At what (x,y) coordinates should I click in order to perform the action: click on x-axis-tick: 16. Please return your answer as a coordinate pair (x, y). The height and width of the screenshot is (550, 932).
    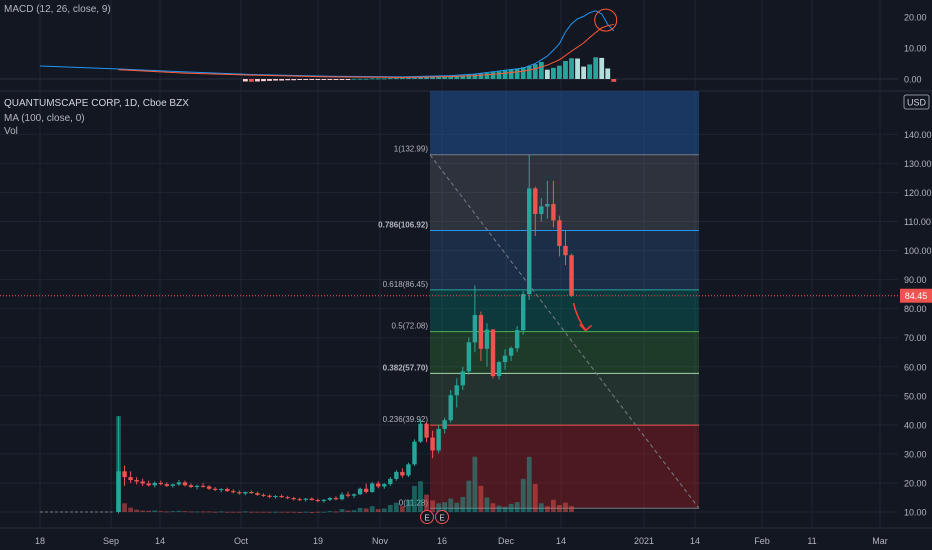
    Looking at the image, I should click on (442, 541).